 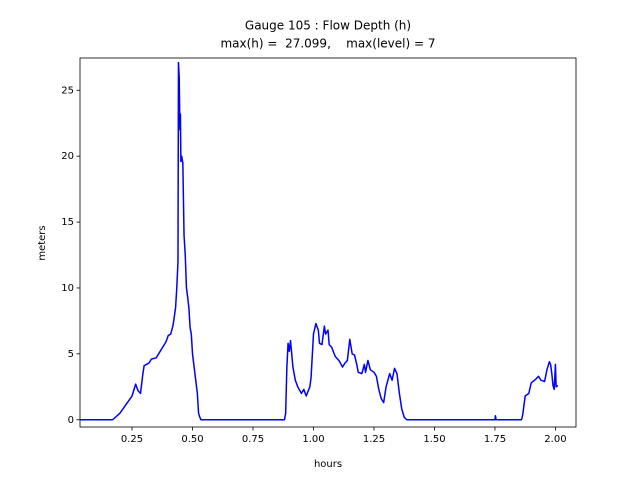 I want to click on y-tick-label: 25, so click(x=67, y=90).